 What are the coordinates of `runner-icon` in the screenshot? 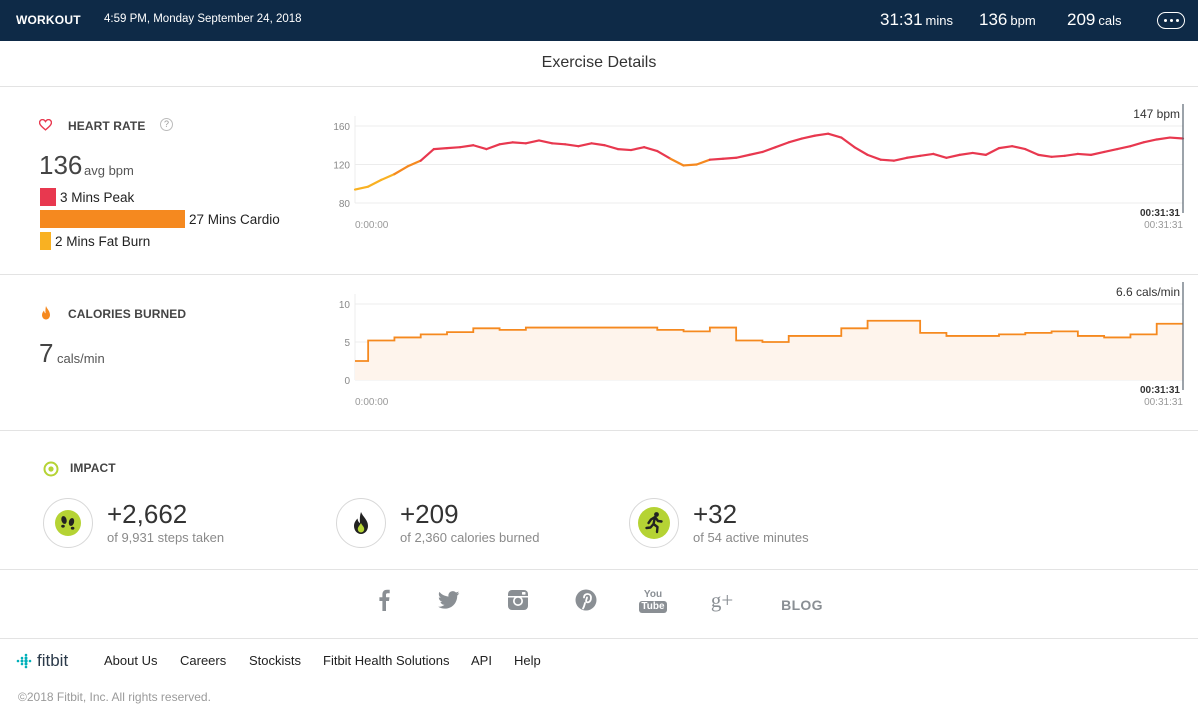 It's located at (654, 523).